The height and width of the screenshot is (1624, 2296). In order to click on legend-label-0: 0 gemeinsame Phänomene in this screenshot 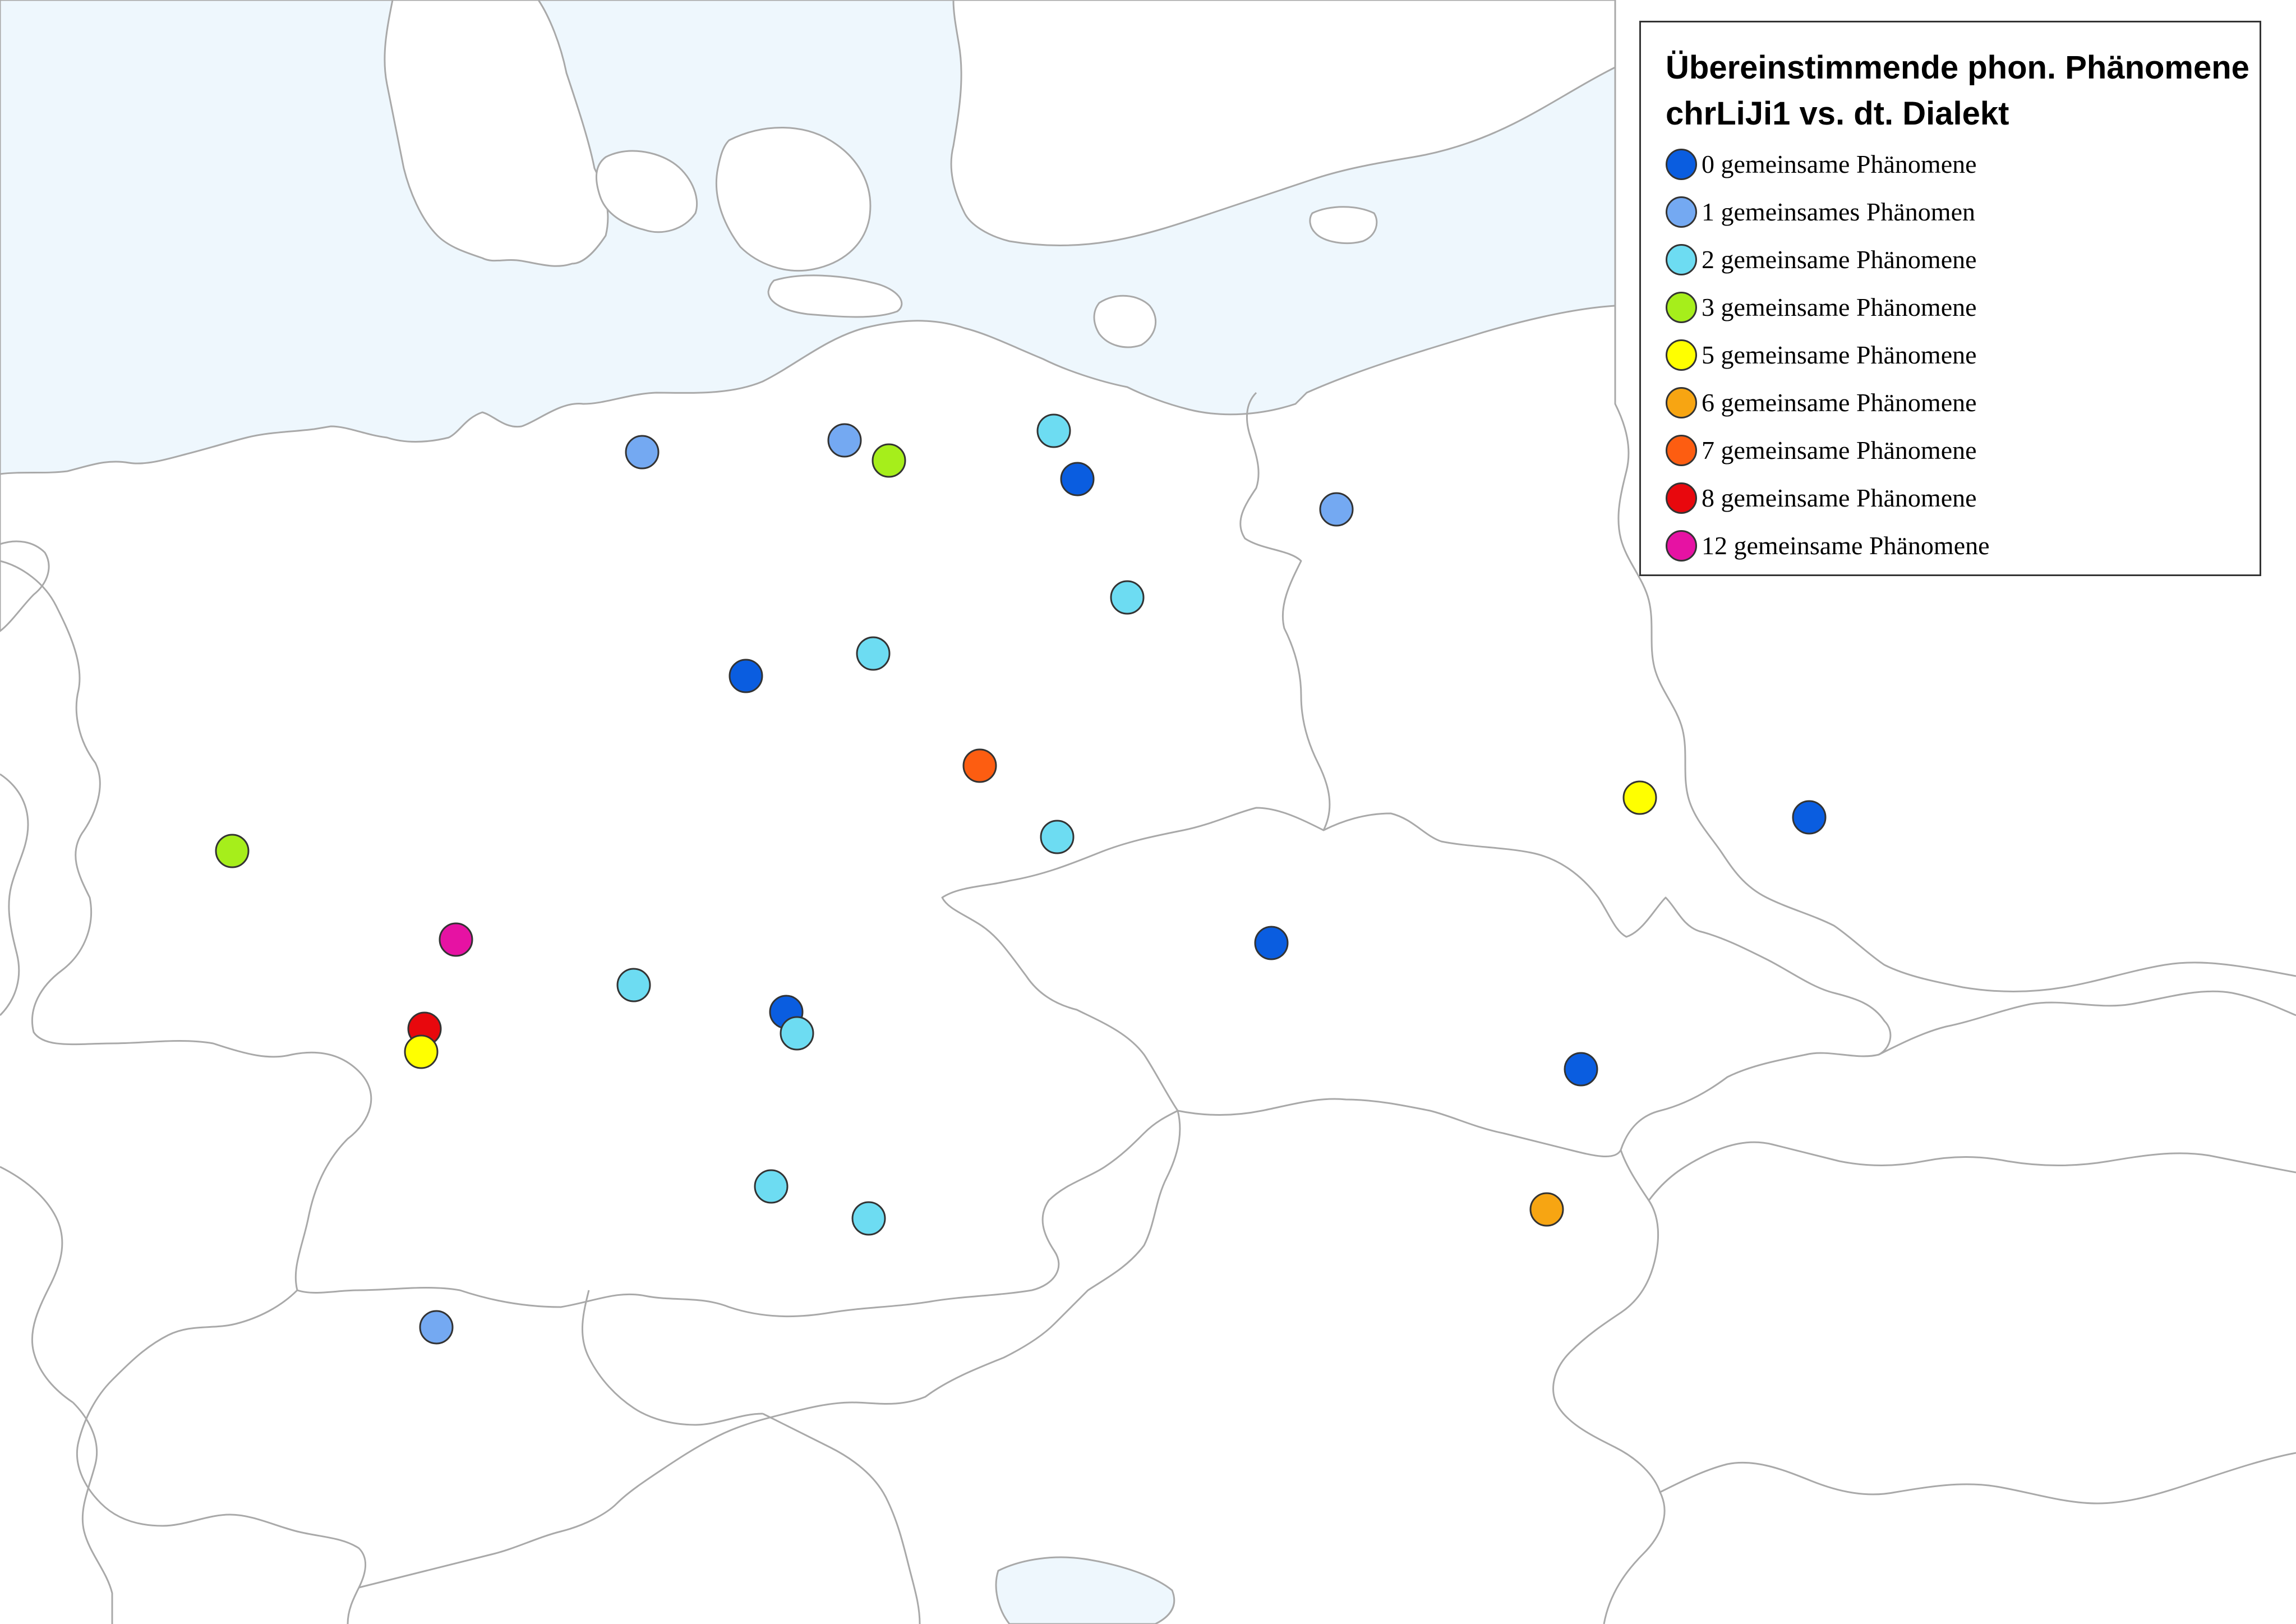, I will do `click(1839, 164)`.